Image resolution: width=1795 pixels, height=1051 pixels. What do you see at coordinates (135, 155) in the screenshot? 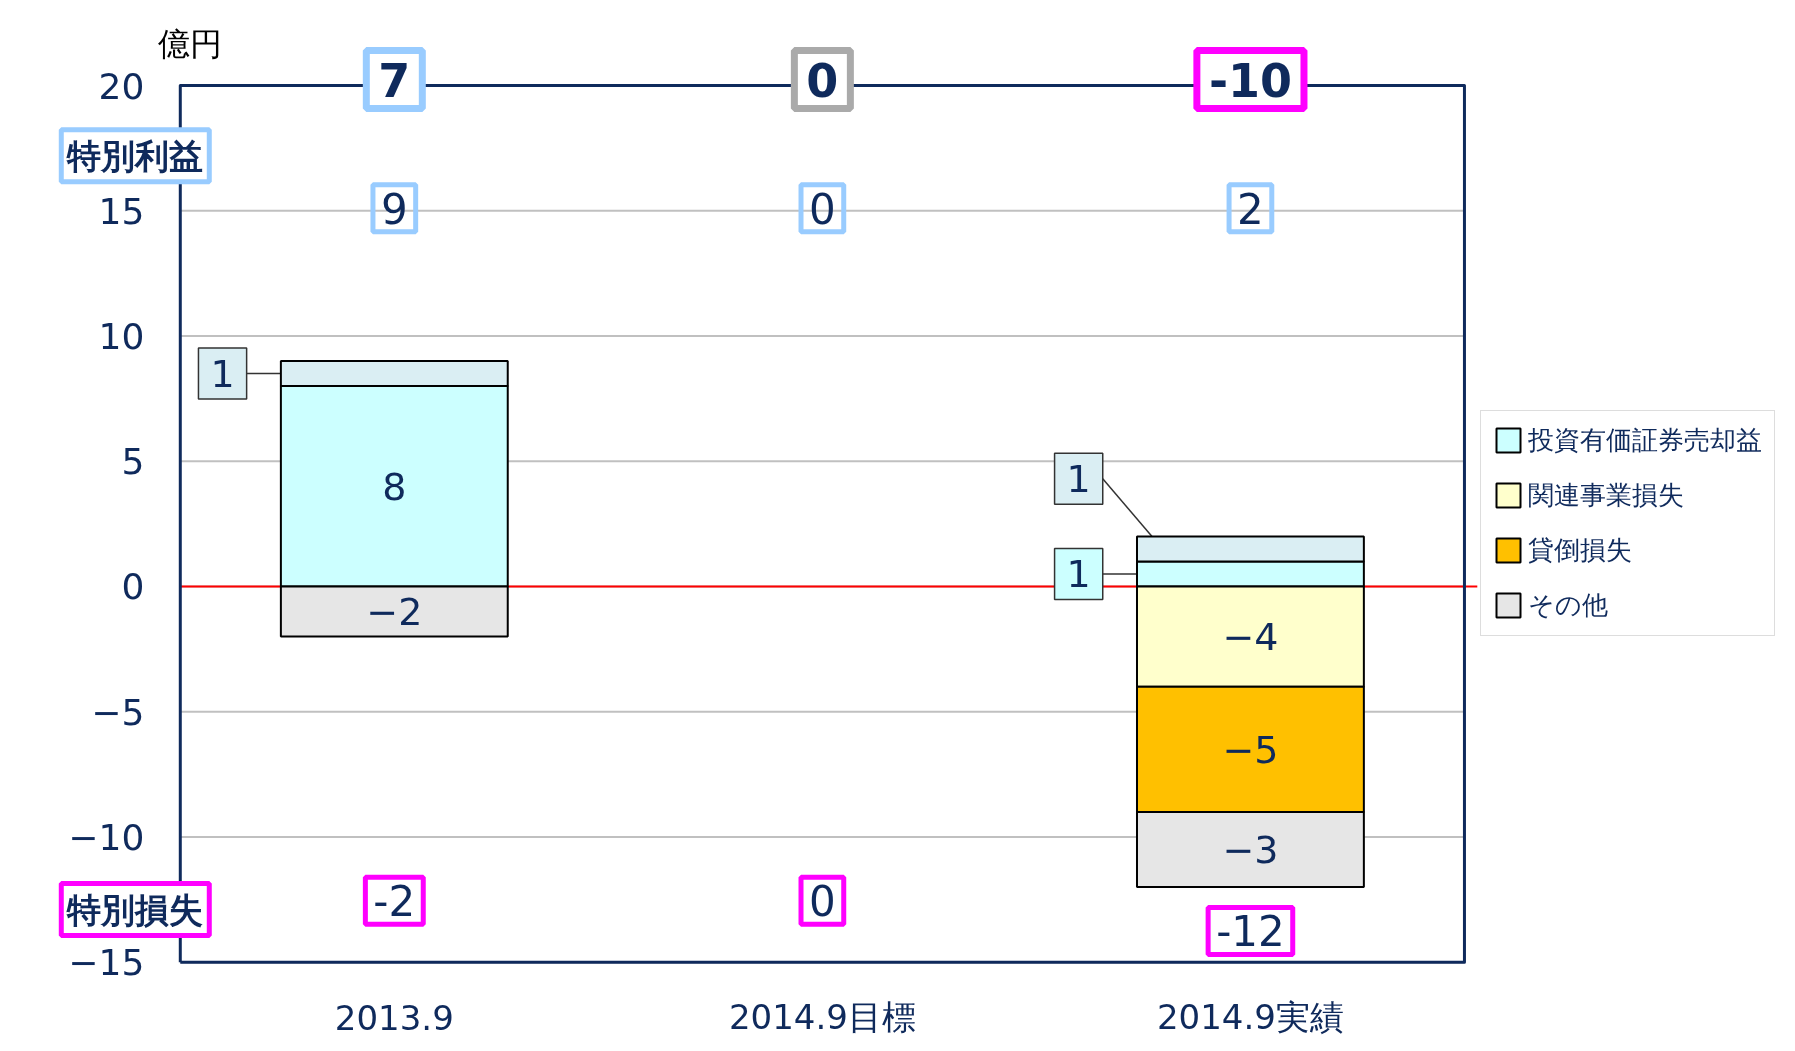
I see `annotation: 特別利益` at bounding box center [135, 155].